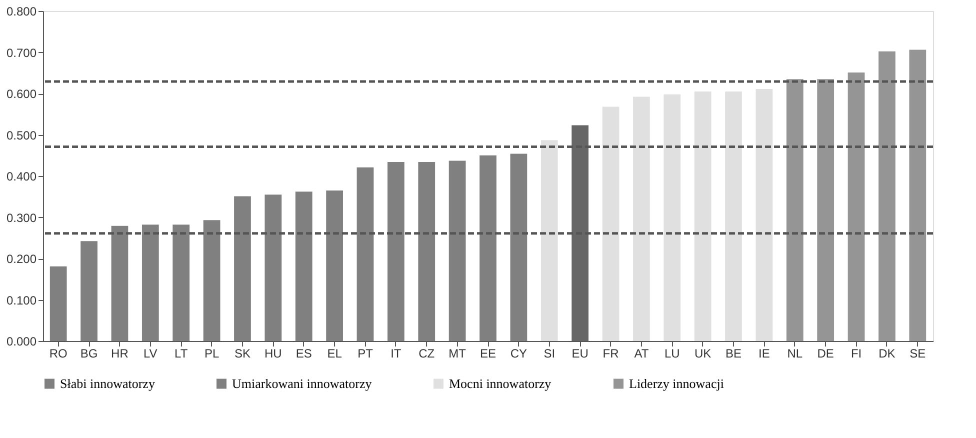  What do you see at coordinates (642, 353) in the screenshot?
I see `x-tick-label: AT` at bounding box center [642, 353].